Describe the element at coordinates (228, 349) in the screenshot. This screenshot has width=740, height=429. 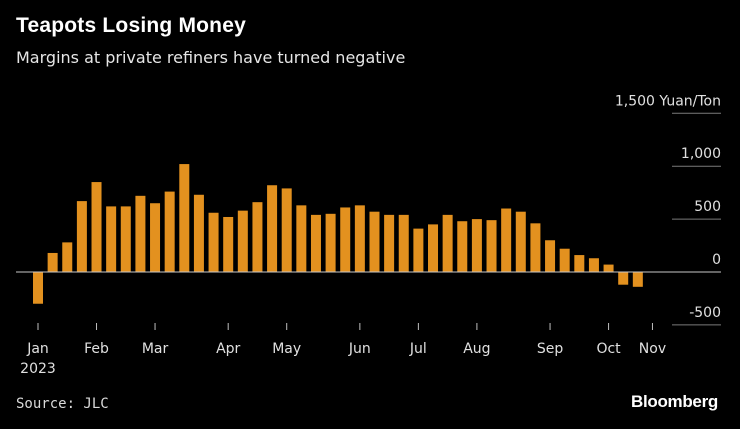
I see `x-tick-label: Apr` at that location.